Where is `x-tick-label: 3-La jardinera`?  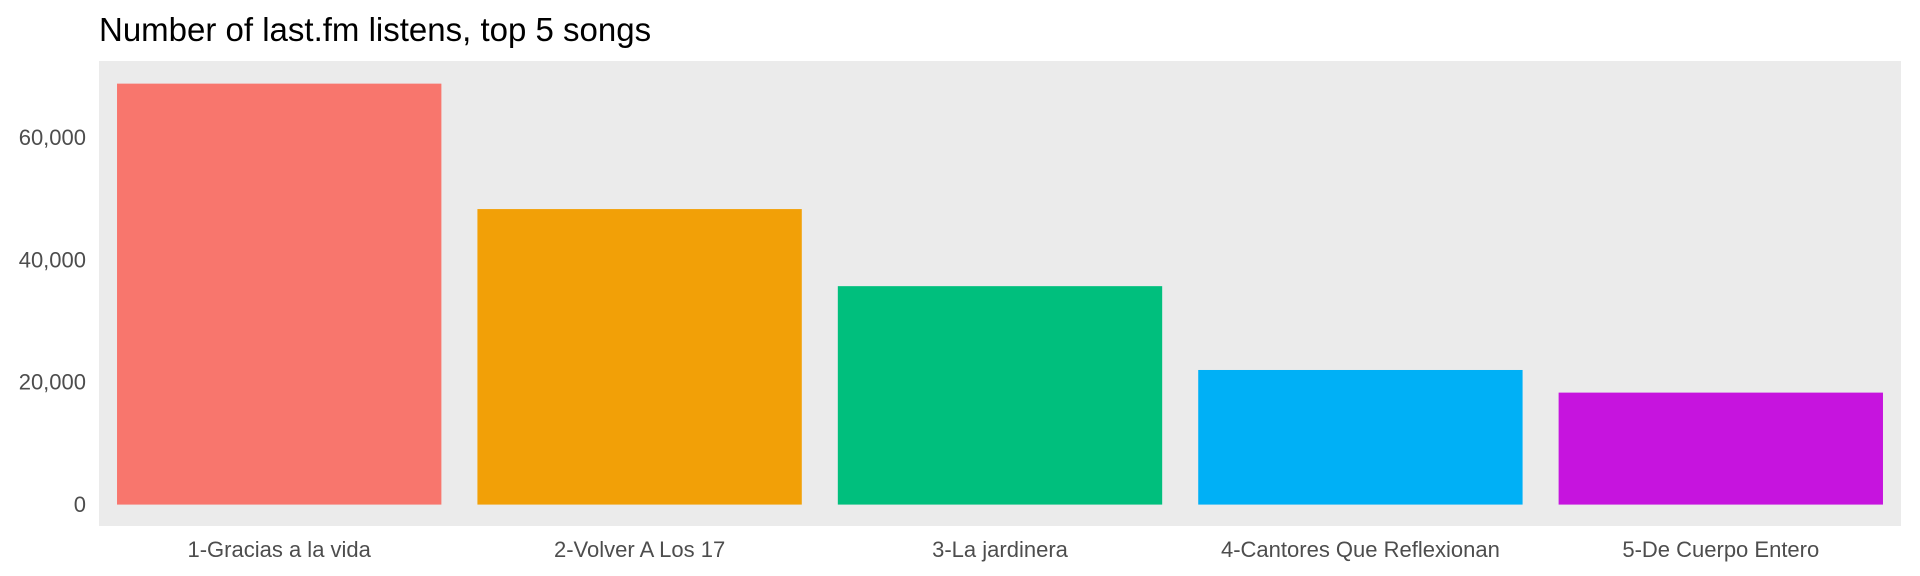 x-tick-label: 3-La jardinera is located at coordinates (1000, 549).